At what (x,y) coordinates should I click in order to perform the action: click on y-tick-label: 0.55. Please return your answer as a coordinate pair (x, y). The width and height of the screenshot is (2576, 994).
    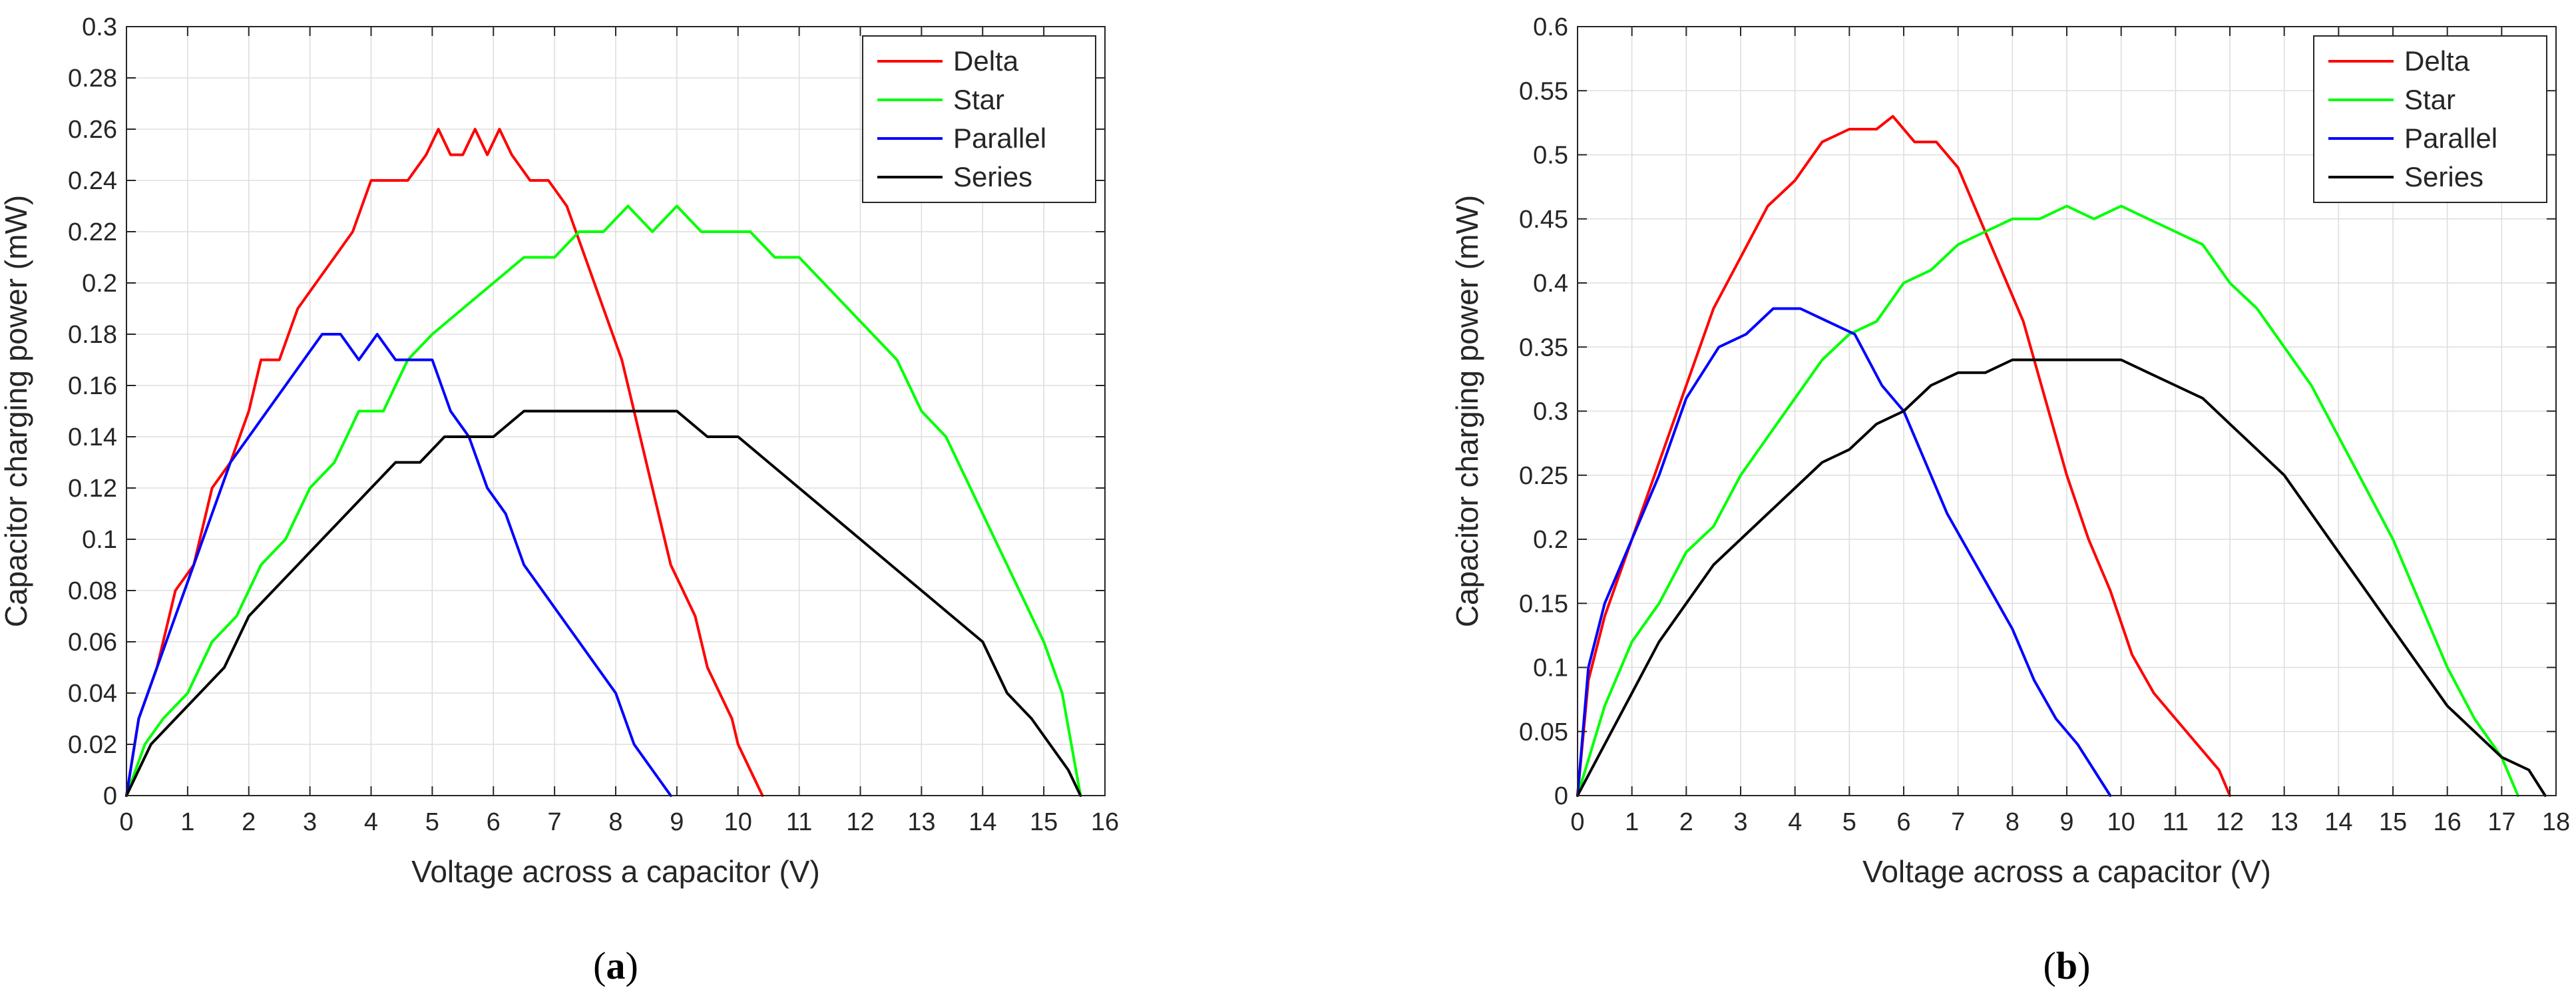
    Looking at the image, I should click on (1543, 91).